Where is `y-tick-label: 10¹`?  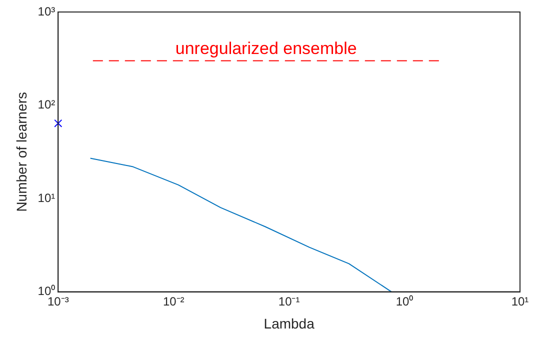 y-tick-label: 10¹ is located at coordinates (47, 197).